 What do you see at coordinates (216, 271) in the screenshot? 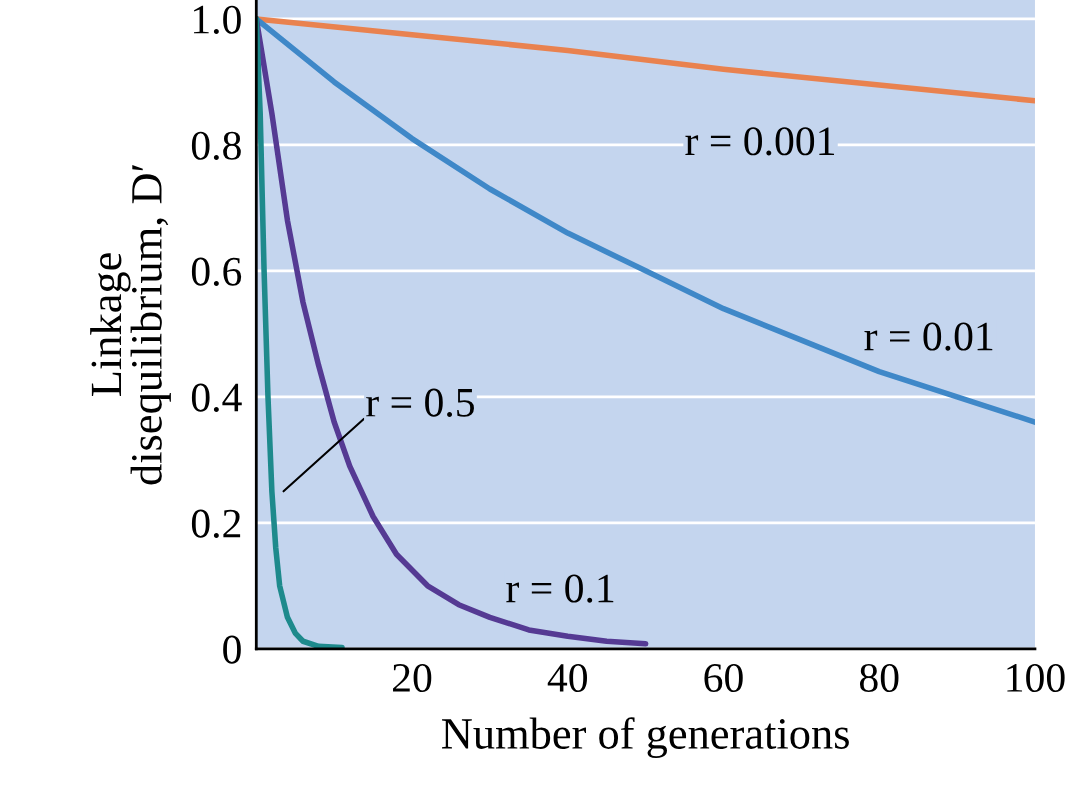
I see `y-tick-label: 0.6` at bounding box center [216, 271].